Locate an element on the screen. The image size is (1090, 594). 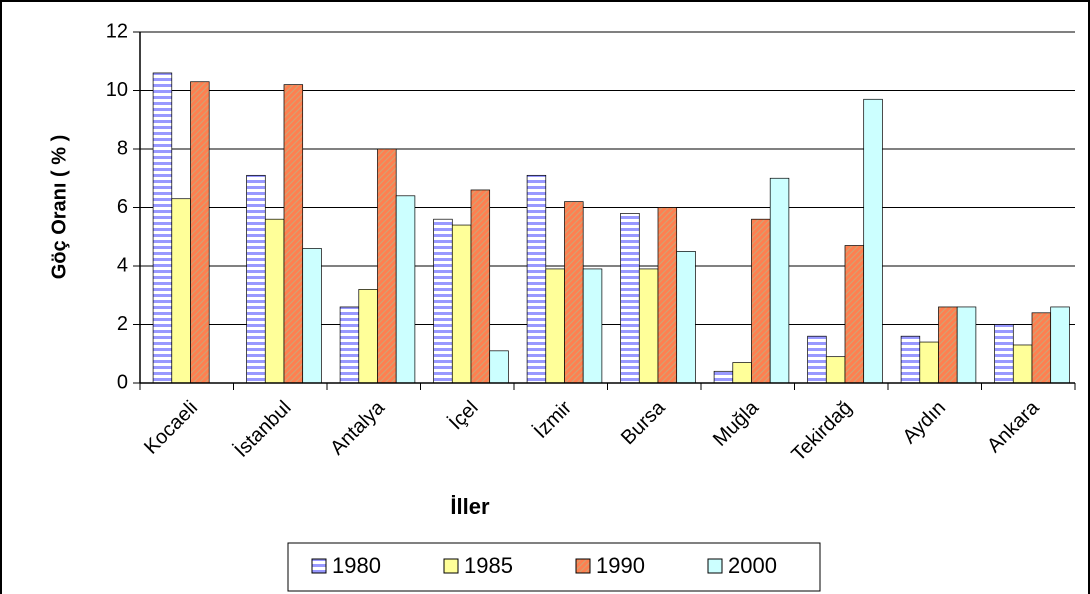
y-tick-label: 8 is located at coordinates (122, 148).